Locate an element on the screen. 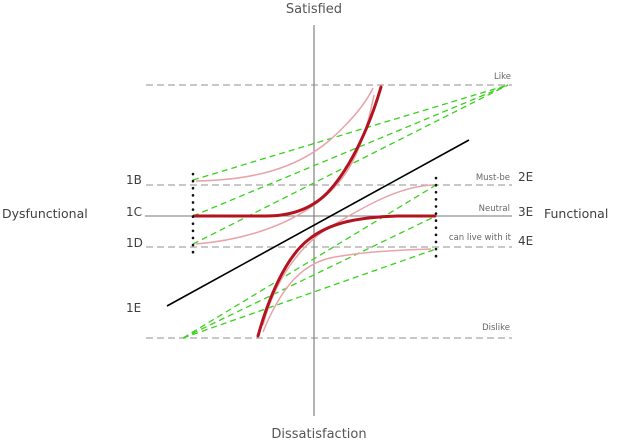  axis-label-right: Functional is located at coordinates (576, 213).